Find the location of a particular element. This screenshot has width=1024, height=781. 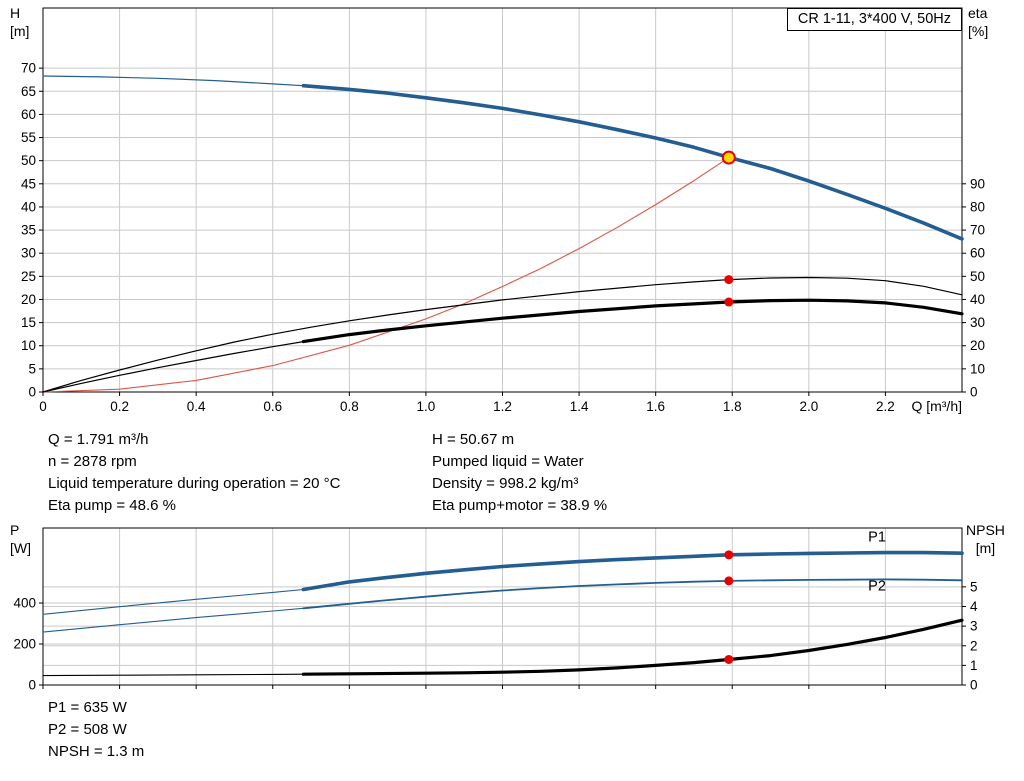

npsh-axis-label-unit: [m] is located at coordinates (985, 548).